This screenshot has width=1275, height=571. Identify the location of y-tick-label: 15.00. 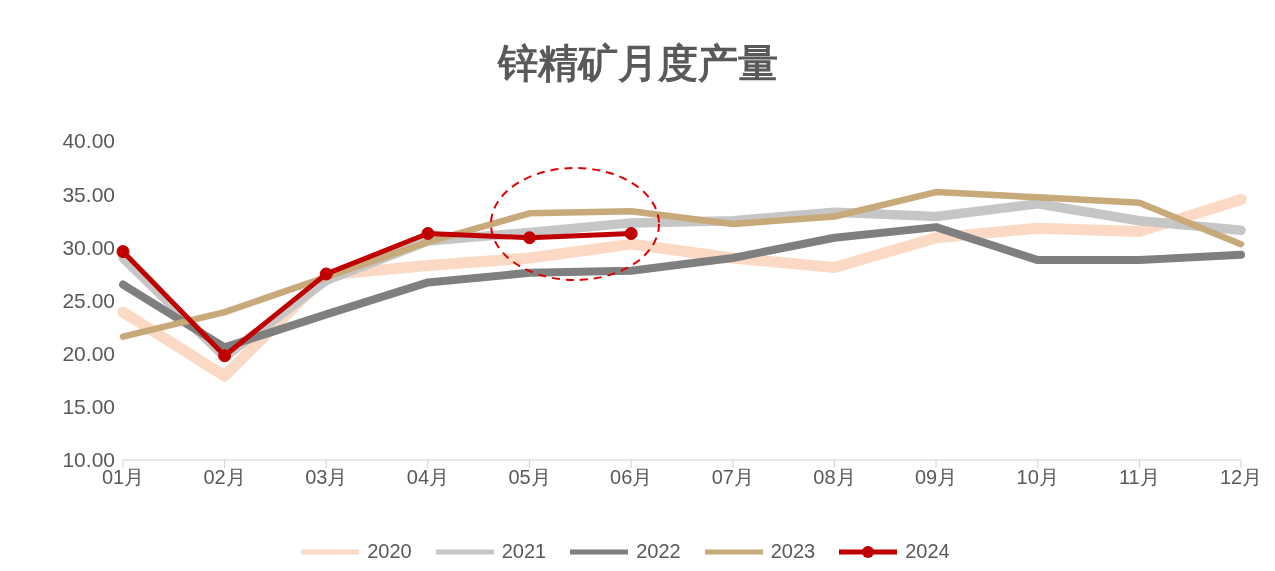
(88, 407).